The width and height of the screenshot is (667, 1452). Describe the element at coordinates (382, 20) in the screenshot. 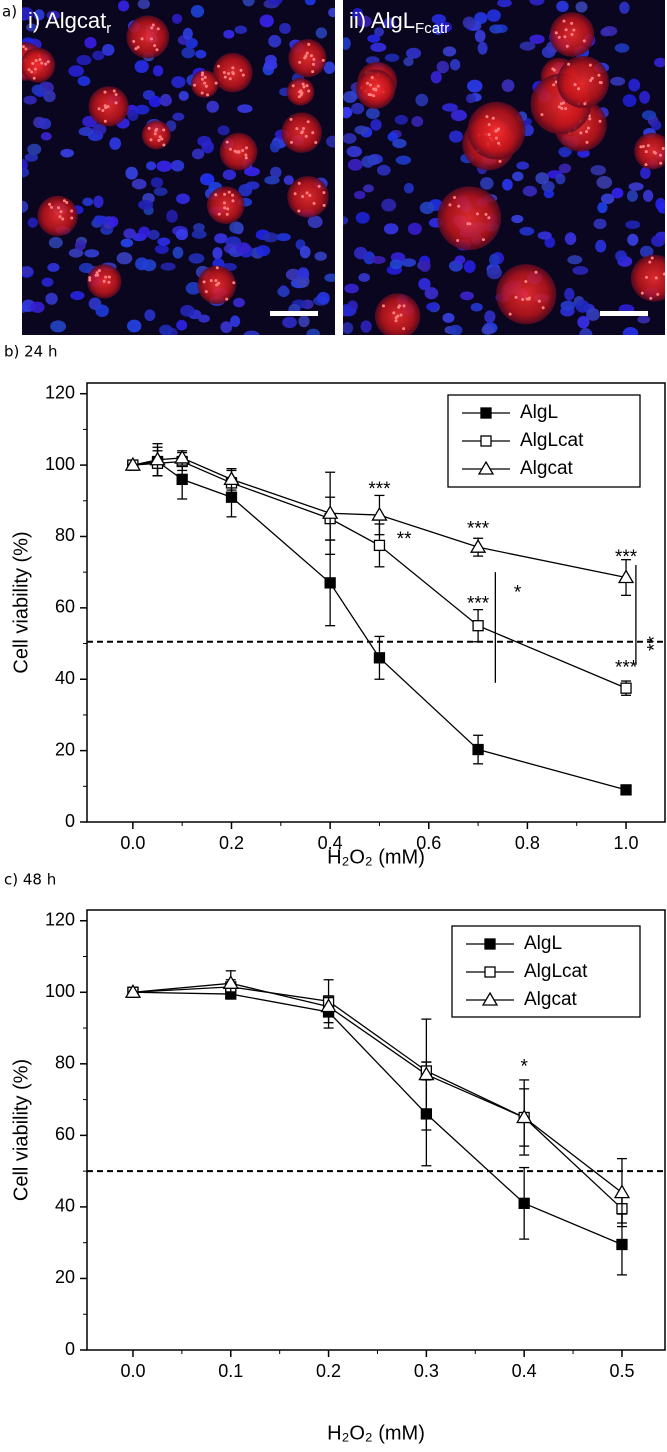

I see `image-label-main: ii) AlgL` at that location.